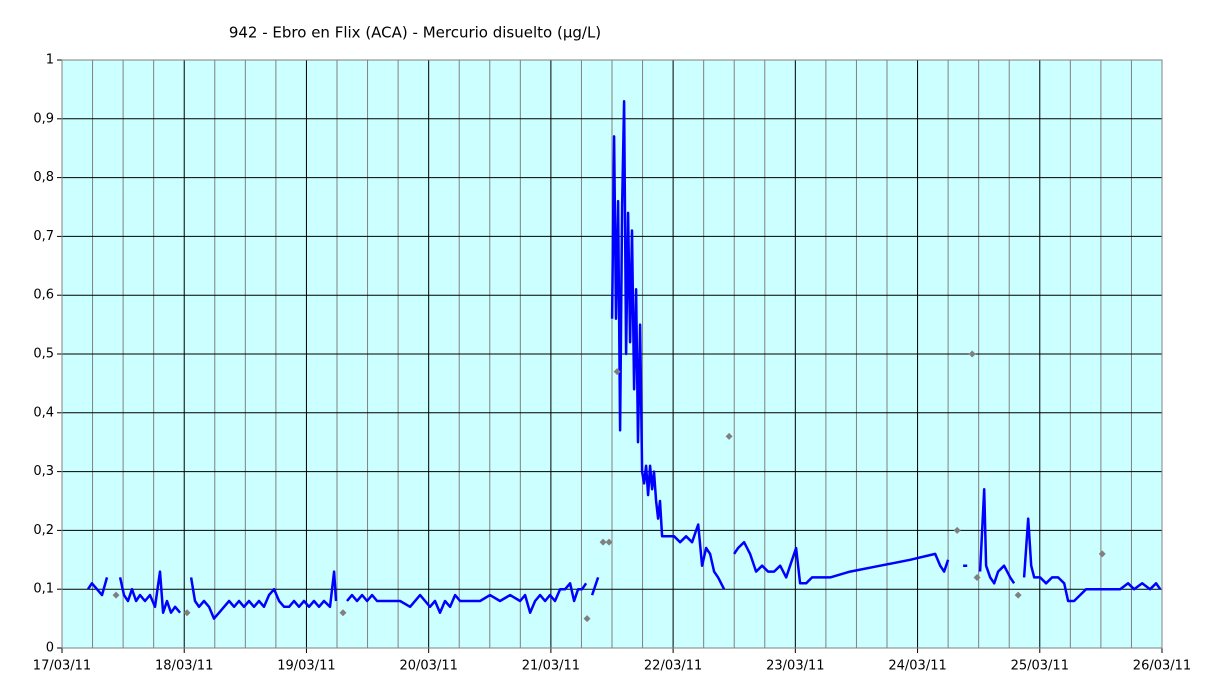  What do you see at coordinates (43, 354) in the screenshot?
I see `y-tick-label: 0,5` at bounding box center [43, 354].